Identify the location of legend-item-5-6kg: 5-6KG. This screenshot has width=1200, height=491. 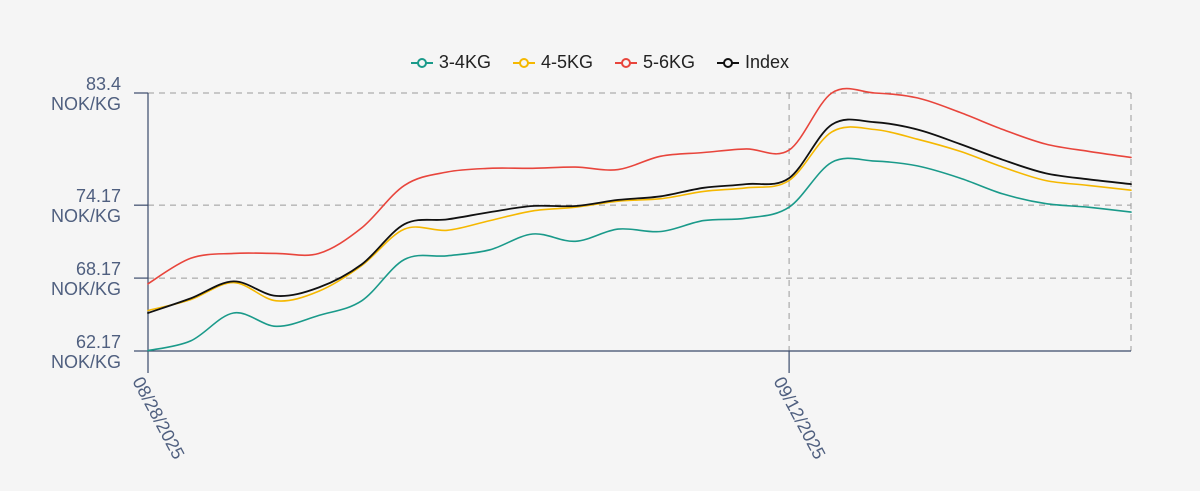
(655, 62).